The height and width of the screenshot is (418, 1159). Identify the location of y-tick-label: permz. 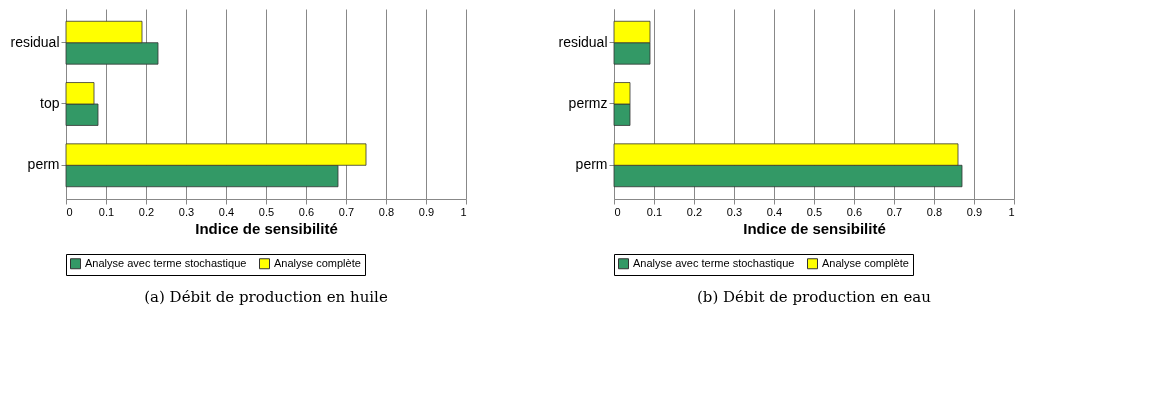
(588, 103).